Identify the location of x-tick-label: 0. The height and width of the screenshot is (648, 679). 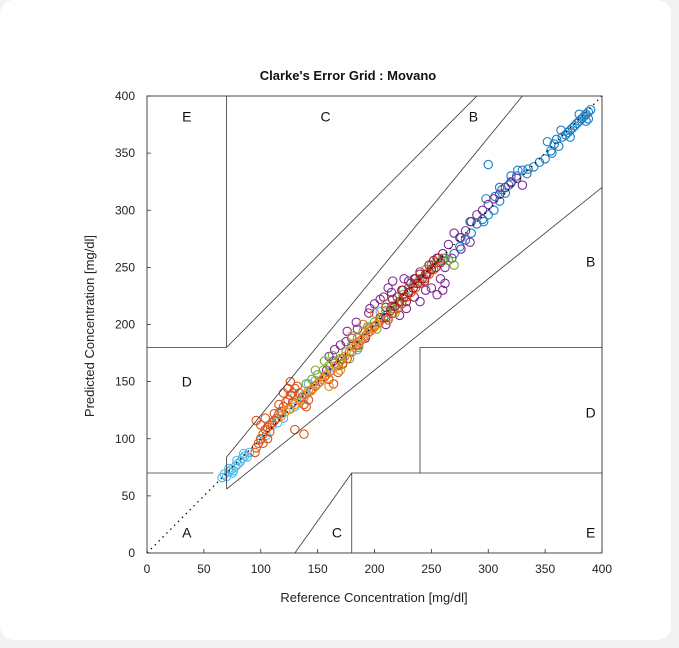
(147, 569).